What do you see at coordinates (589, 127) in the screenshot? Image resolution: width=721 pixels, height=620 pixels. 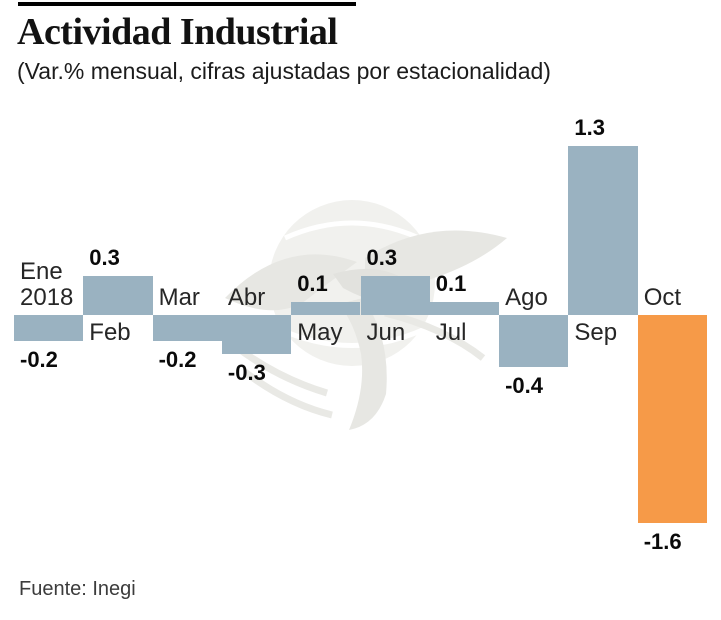 I see `value-label-sep: 1.3` at bounding box center [589, 127].